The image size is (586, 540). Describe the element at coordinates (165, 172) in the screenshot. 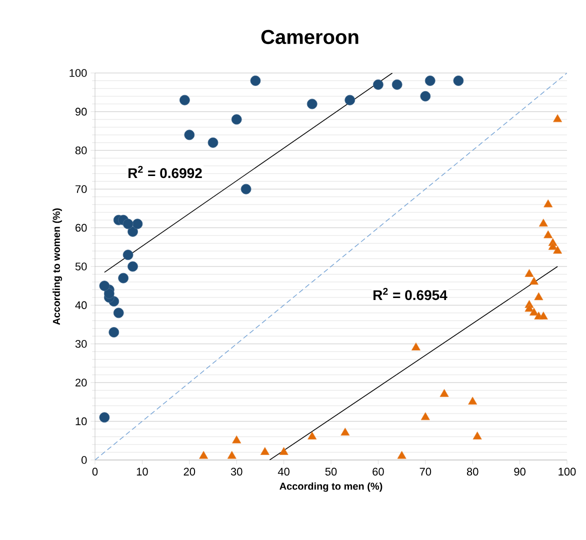

I see `annotation: R$^{2}$ = 0.6992` at that location.